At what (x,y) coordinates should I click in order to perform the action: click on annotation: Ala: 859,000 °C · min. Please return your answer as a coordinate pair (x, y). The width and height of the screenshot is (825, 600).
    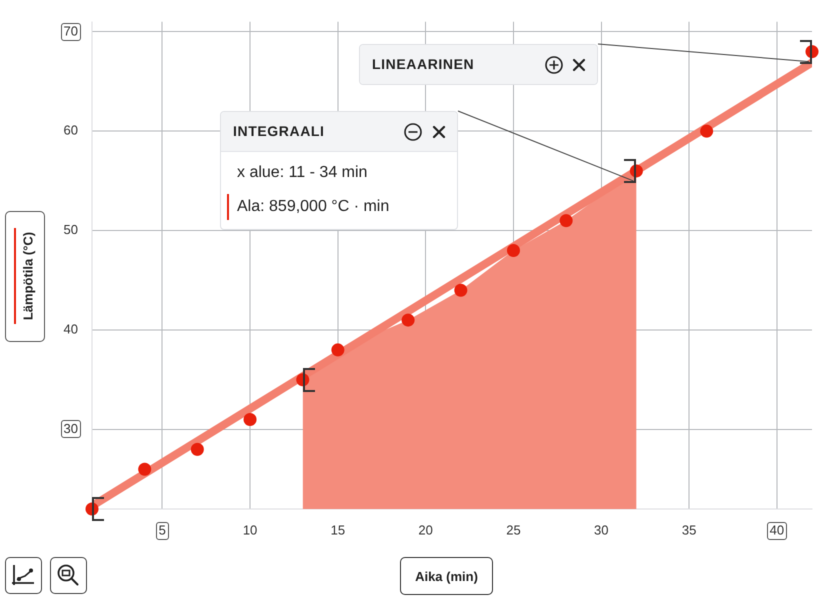
    Looking at the image, I should click on (313, 206).